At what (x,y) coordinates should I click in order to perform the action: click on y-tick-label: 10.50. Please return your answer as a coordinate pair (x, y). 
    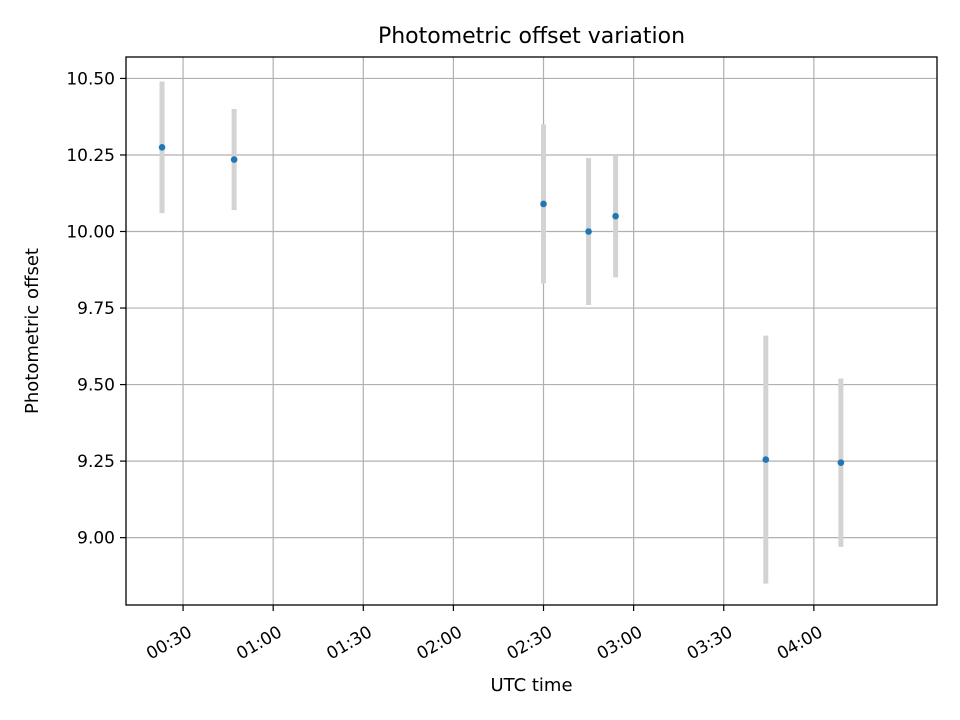
    Looking at the image, I should click on (90, 79).